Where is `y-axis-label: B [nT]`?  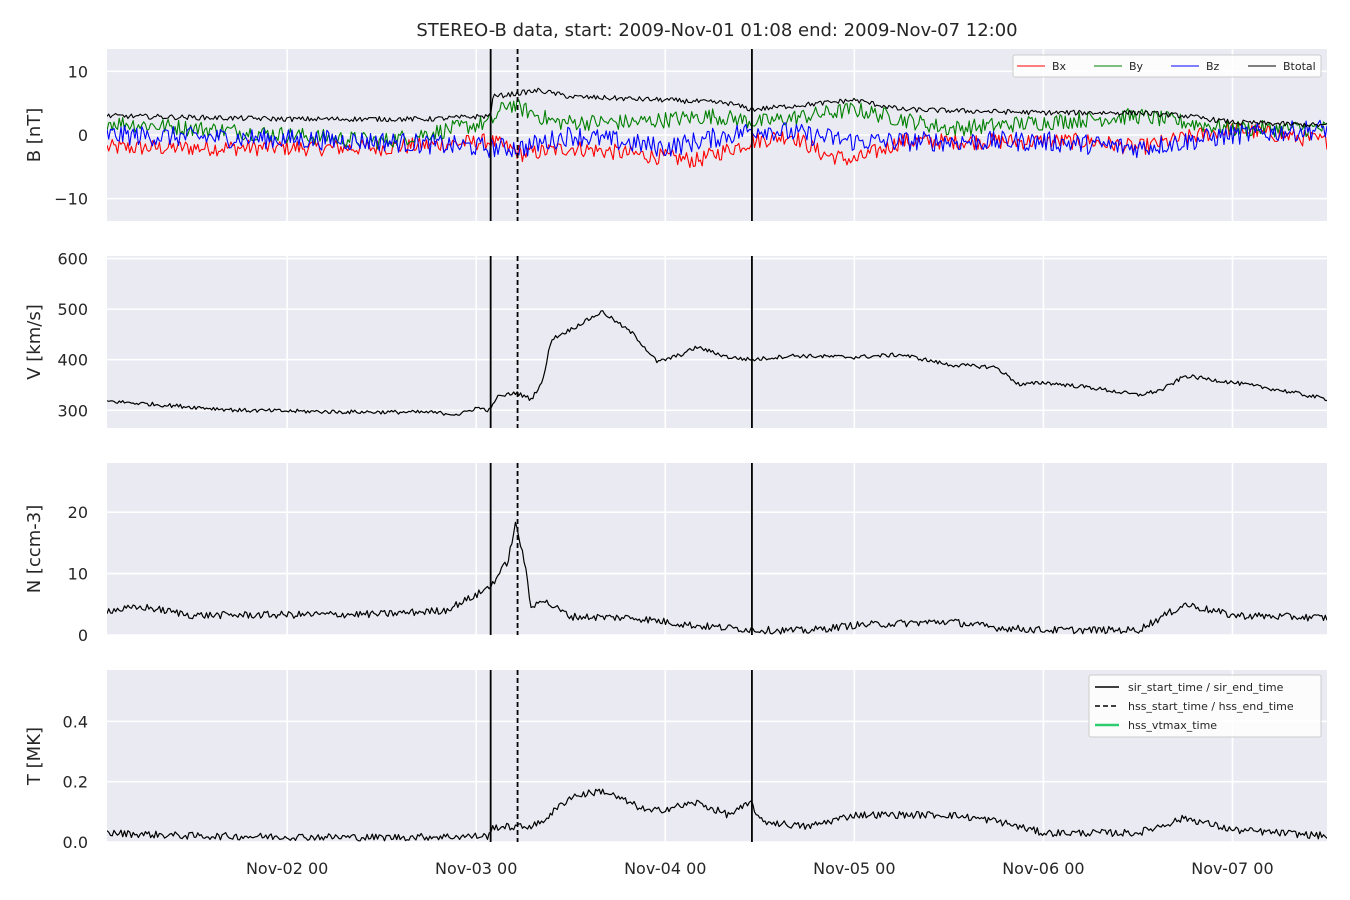 y-axis-label: B [nT] is located at coordinates (34, 135).